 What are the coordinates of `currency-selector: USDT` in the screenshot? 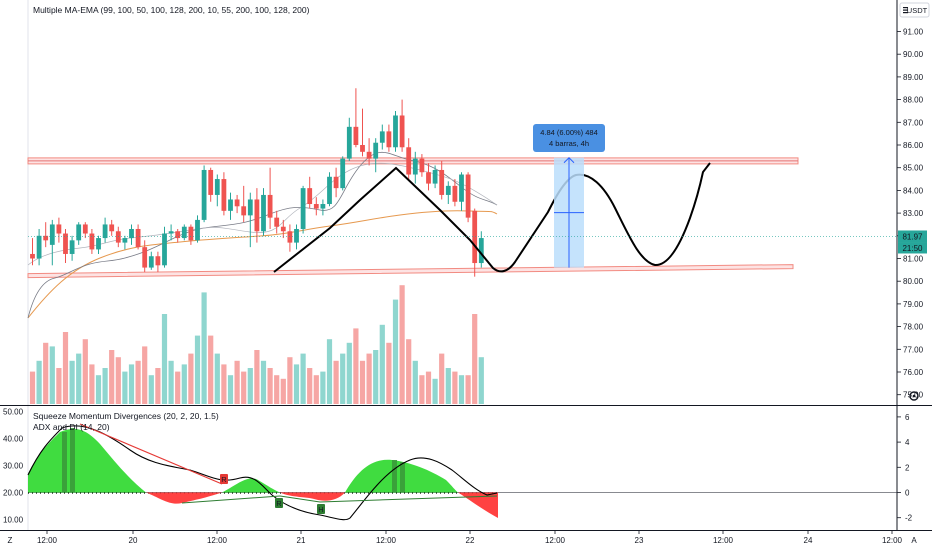 It's located at (914, 10).